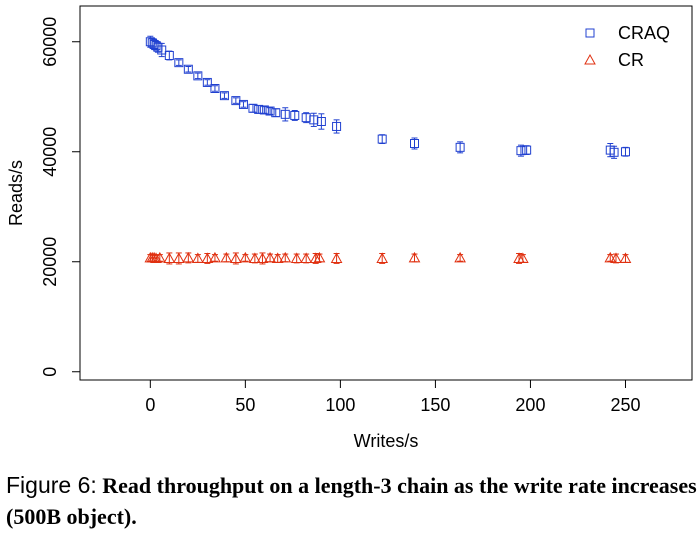 This screenshot has width=700, height=540. What do you see at coordinates (530, 405) in the screenshot?
I see `x-tick-label: 200` at bounding box center [530, 405].